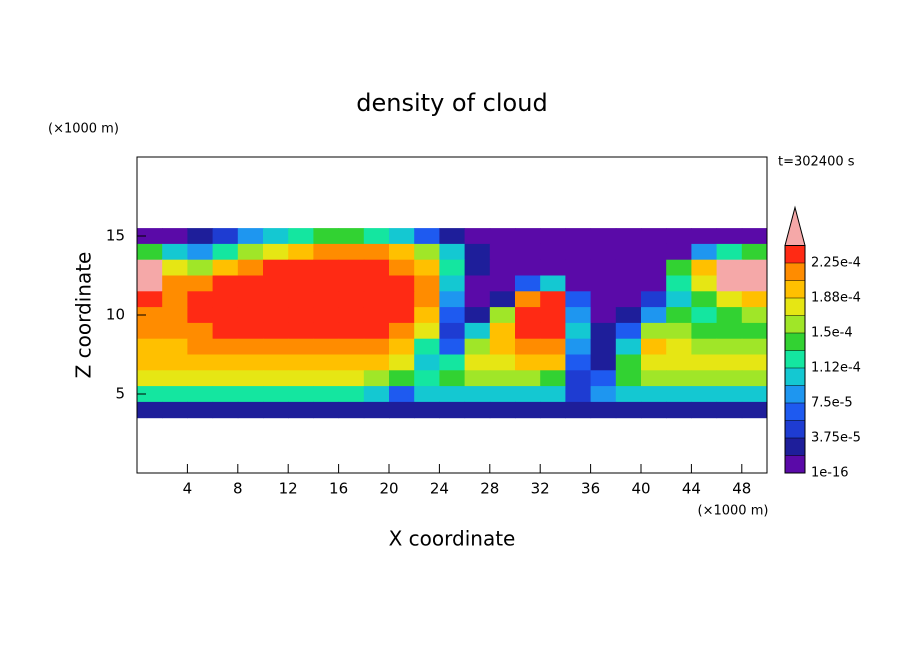  What do you see at coordinates (741, 489) in the screenshot?
I see `x-tick-label: 48` at bounding box center [741, 489].